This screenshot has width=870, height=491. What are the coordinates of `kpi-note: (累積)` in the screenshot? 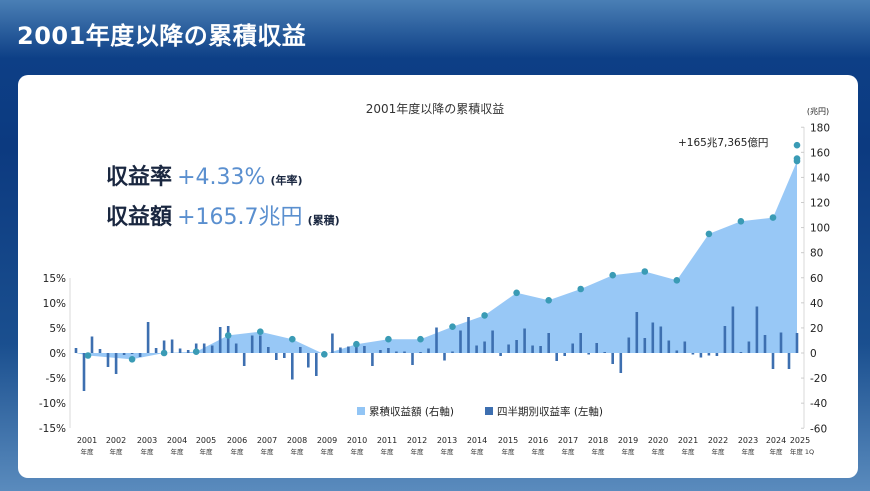 It's located at (323, 220).